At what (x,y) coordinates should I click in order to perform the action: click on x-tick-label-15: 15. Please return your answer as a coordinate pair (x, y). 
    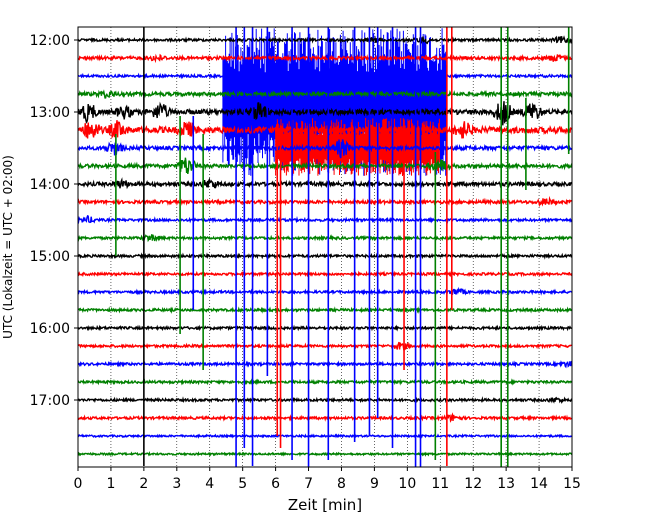
    Looking at the image, I should click on (572, 484).